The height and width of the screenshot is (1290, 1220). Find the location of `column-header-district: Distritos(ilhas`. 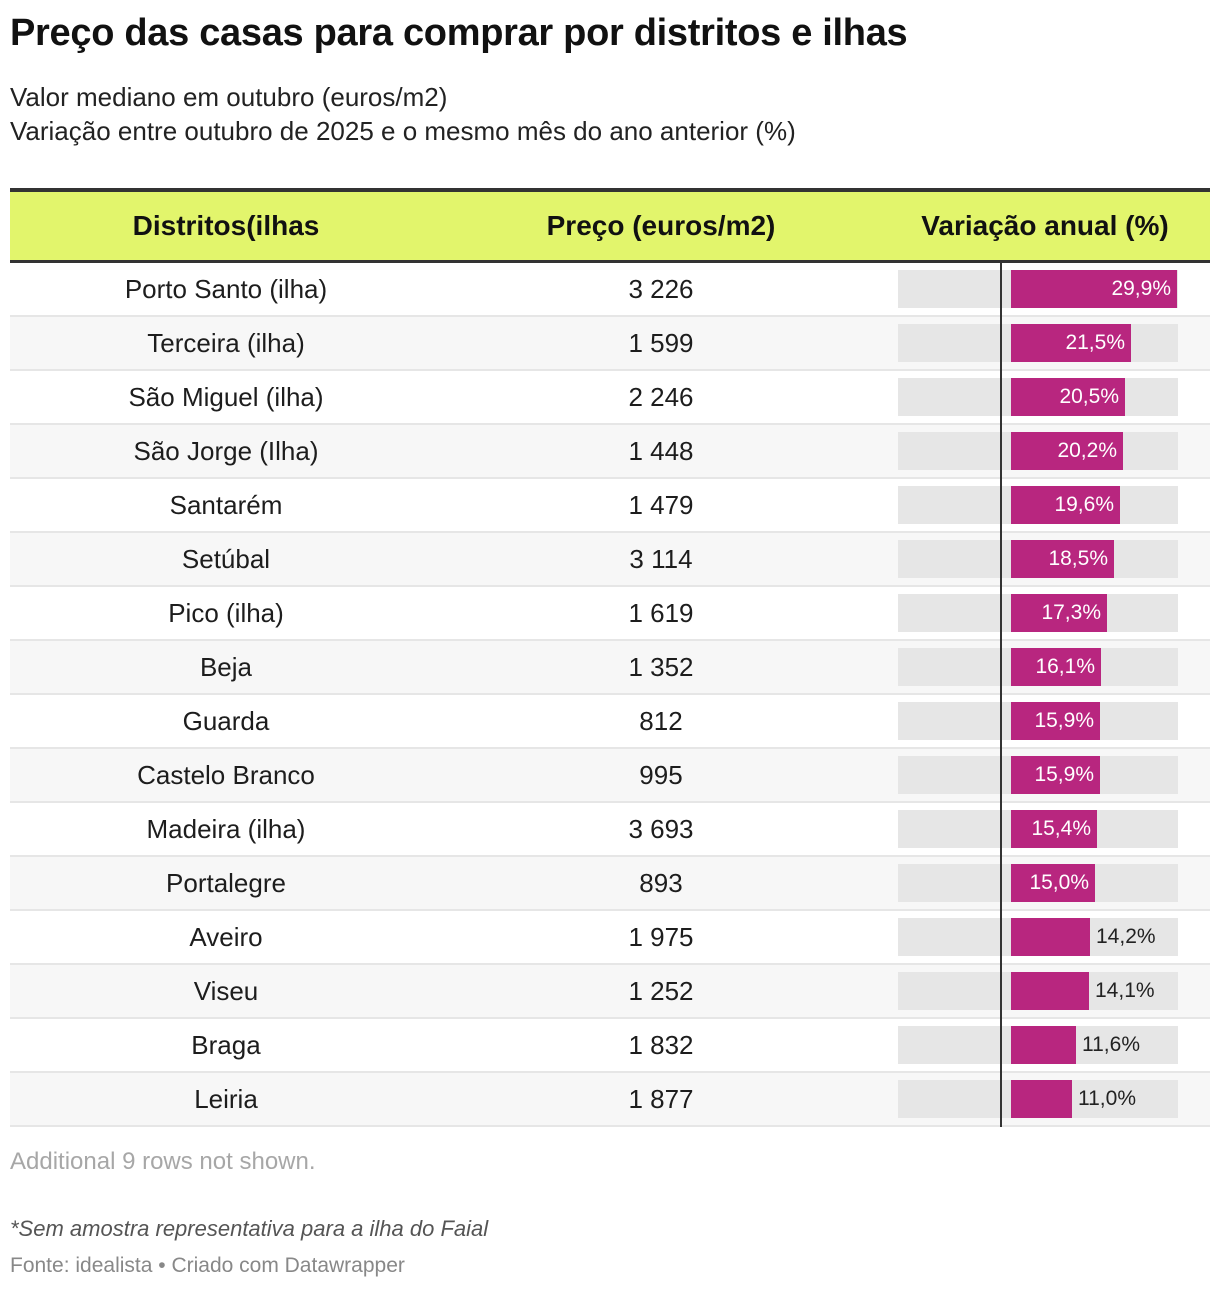

column-header-district: Distritos(ilhas is located at coordinates (226, 225).